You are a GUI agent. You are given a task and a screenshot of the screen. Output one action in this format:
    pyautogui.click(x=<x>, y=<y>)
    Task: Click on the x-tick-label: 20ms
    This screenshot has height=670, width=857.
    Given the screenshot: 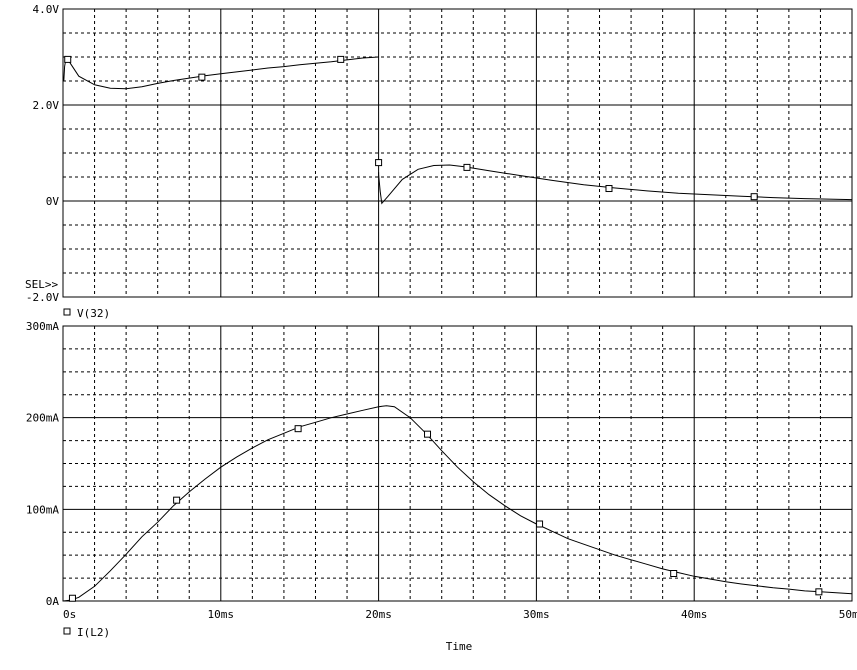 What is the action you would take?
    pyautogui.click(x=378, y=614)
    